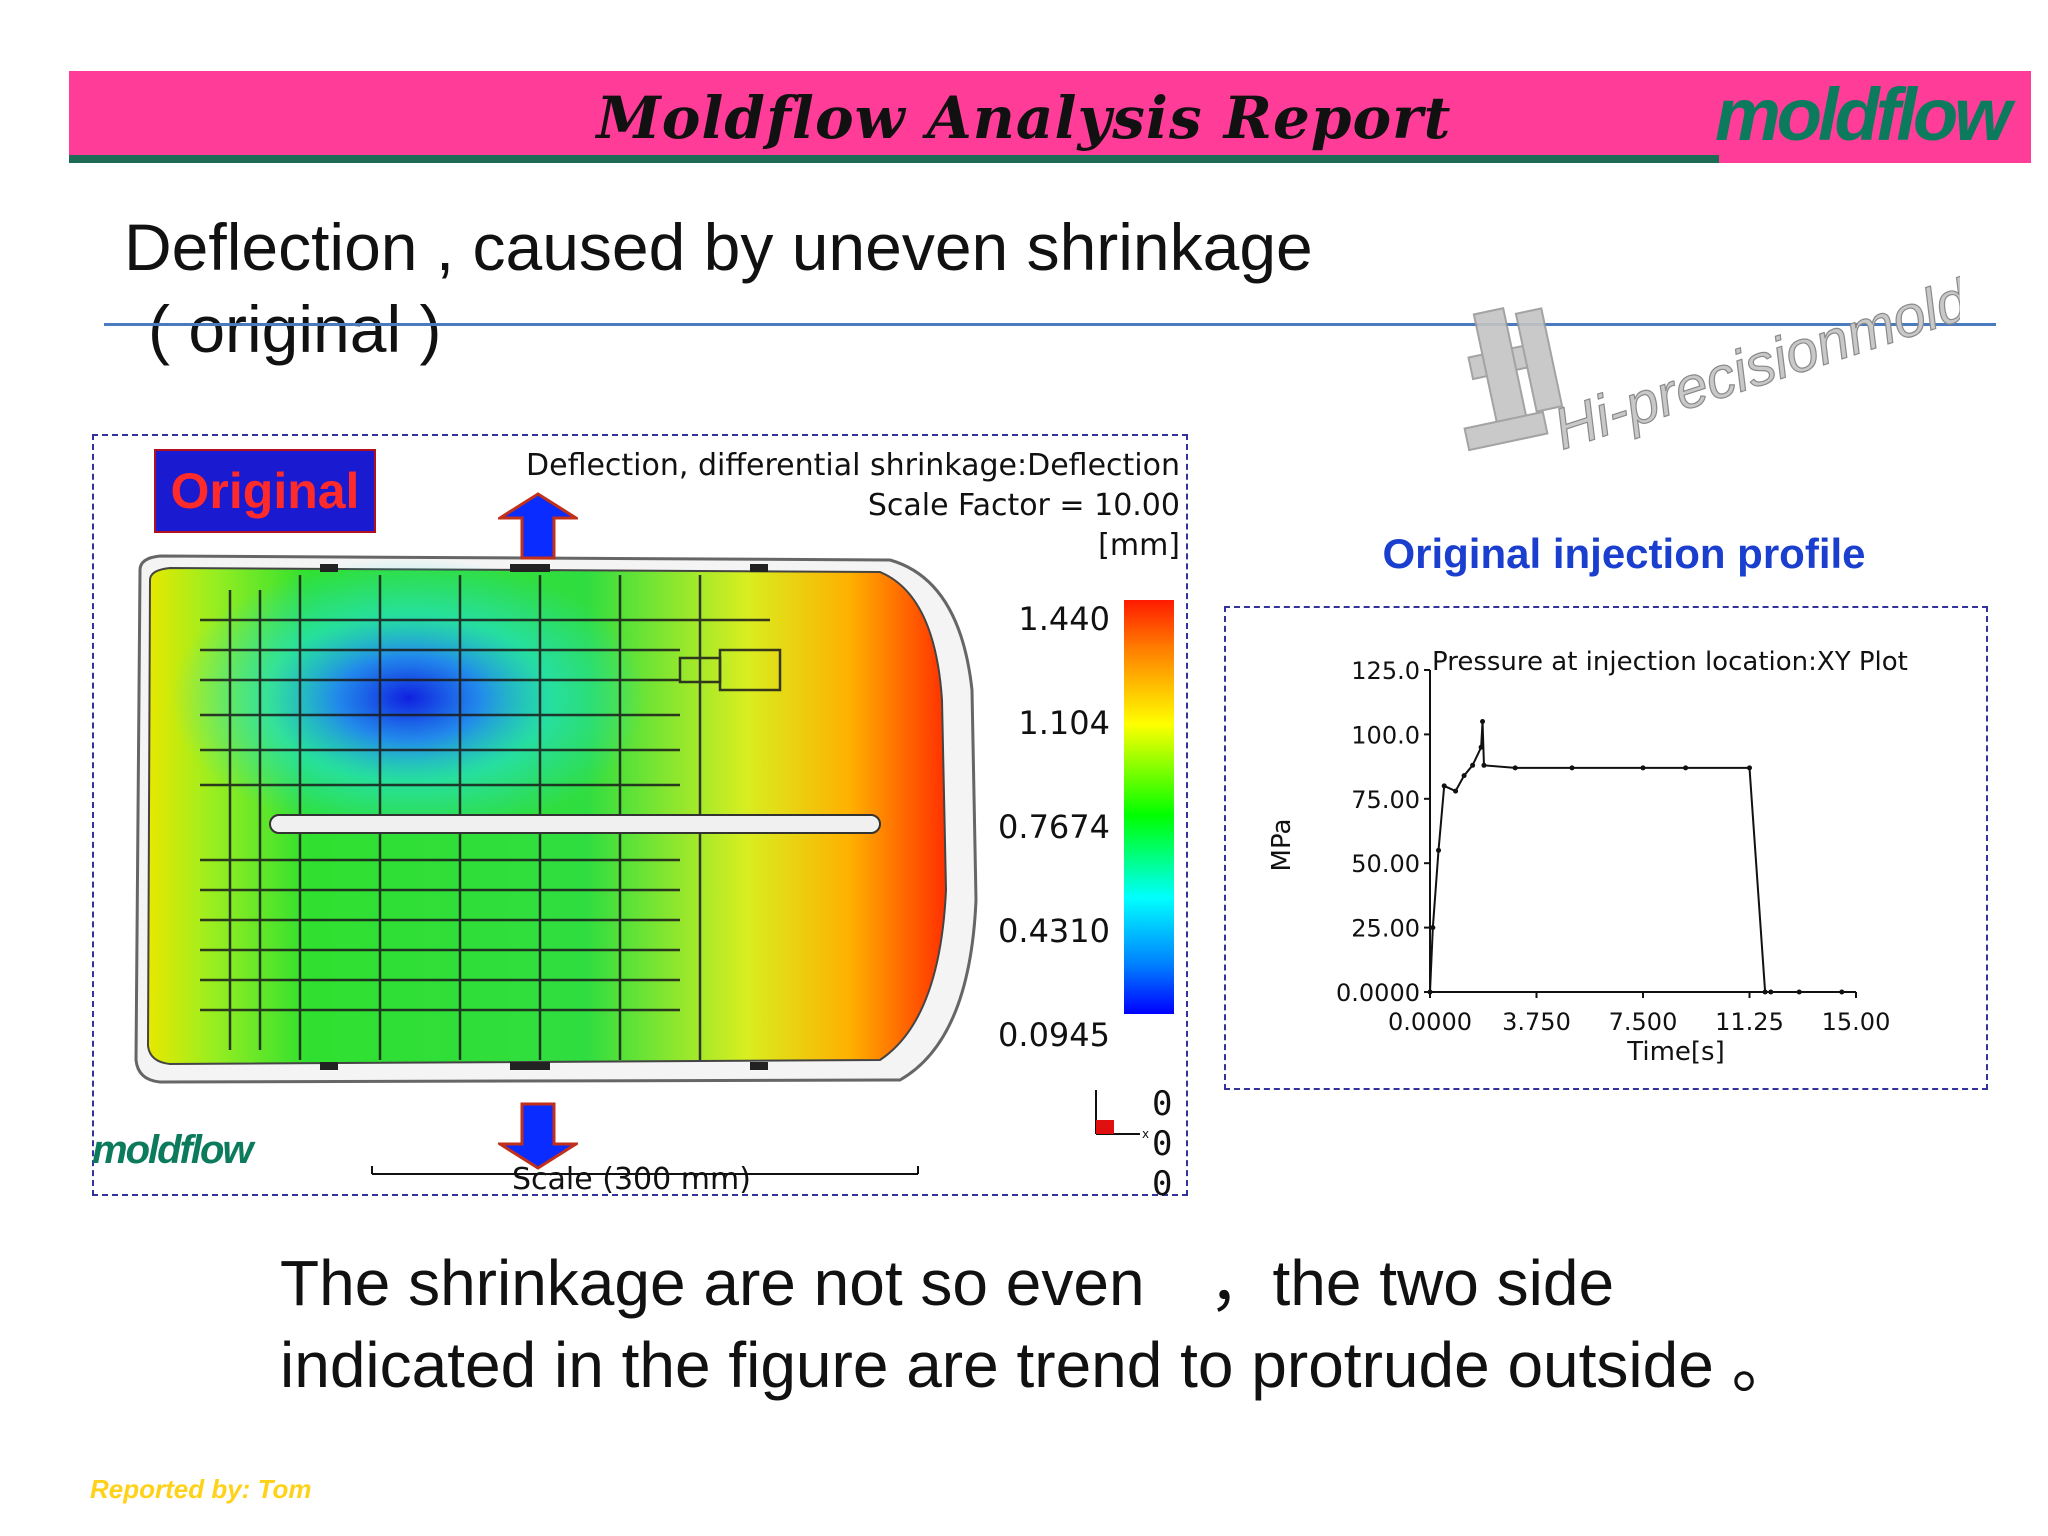  What do you see at coordinates (1675, 1052) in the screenshot?
I see `chart-x-label: Time[s]` at bounding box center [1675, 1052].